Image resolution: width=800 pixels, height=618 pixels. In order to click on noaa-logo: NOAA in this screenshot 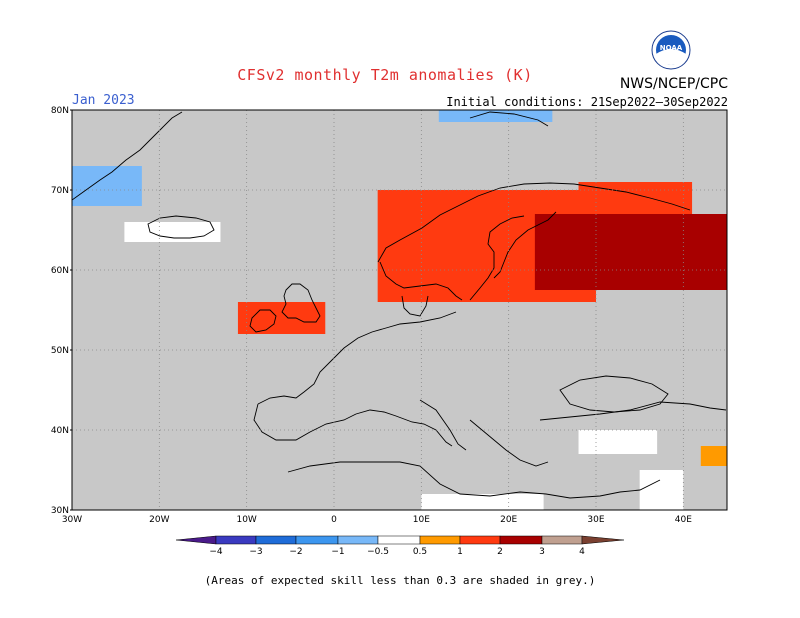, I will do `click(671, 52)`.